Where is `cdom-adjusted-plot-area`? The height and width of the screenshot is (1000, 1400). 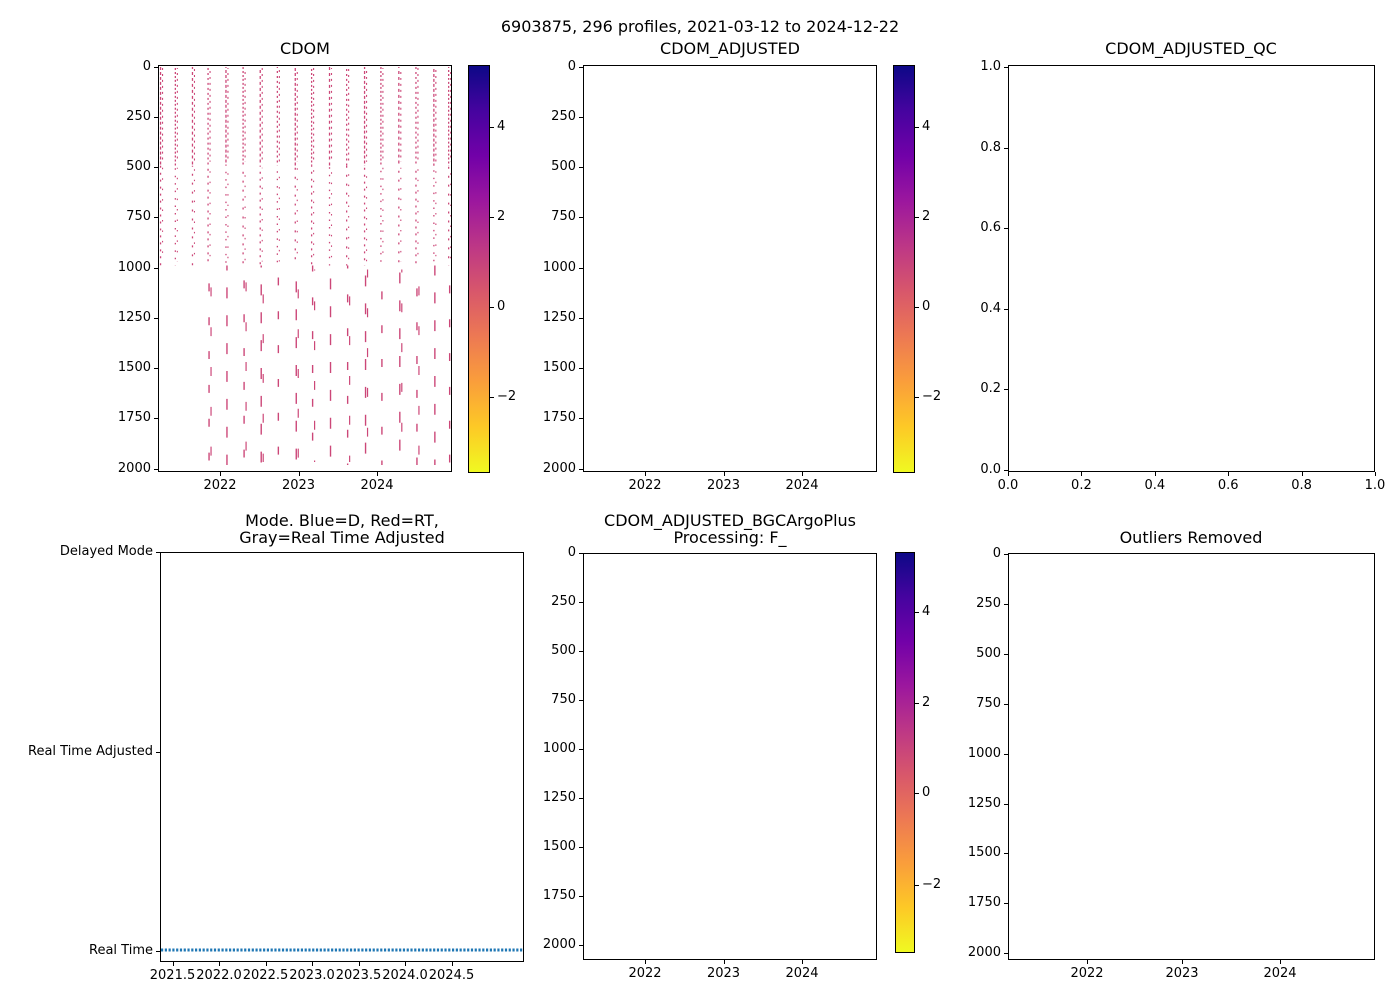 cdom-adjusted-plot-area is located at coordinates (730, 268).